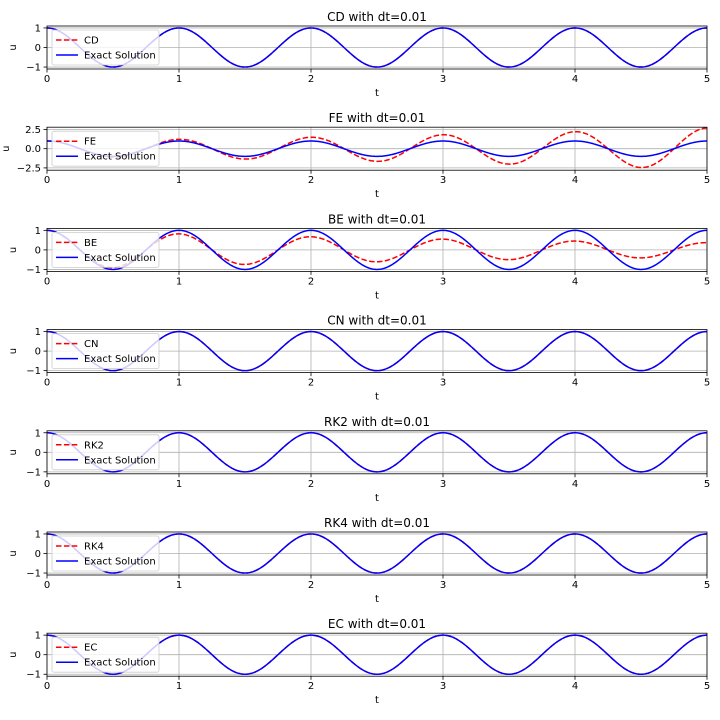 The width and height of the screenshot is (720, 720). I want to click on y-tick-label: −2.5, so click(29, 168).